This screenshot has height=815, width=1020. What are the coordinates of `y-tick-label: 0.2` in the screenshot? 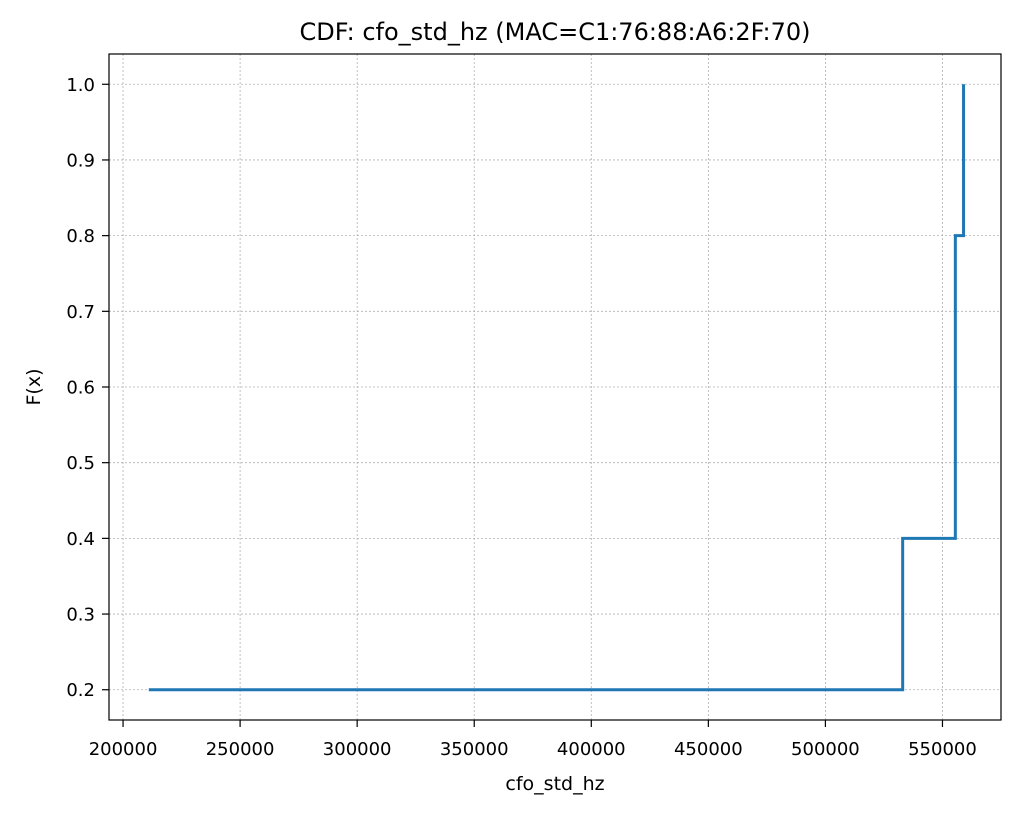 It's located at (80, 690).